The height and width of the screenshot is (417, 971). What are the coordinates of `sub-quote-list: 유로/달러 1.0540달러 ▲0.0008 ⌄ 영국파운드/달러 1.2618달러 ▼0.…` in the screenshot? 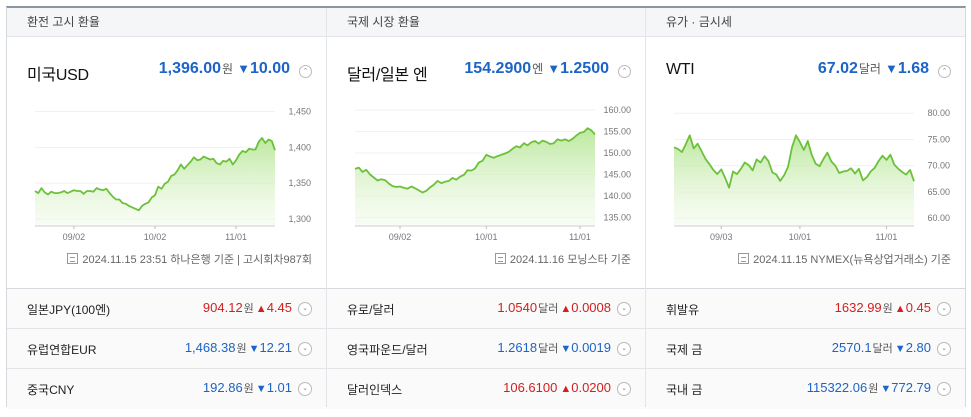 It's located at (486, 348).